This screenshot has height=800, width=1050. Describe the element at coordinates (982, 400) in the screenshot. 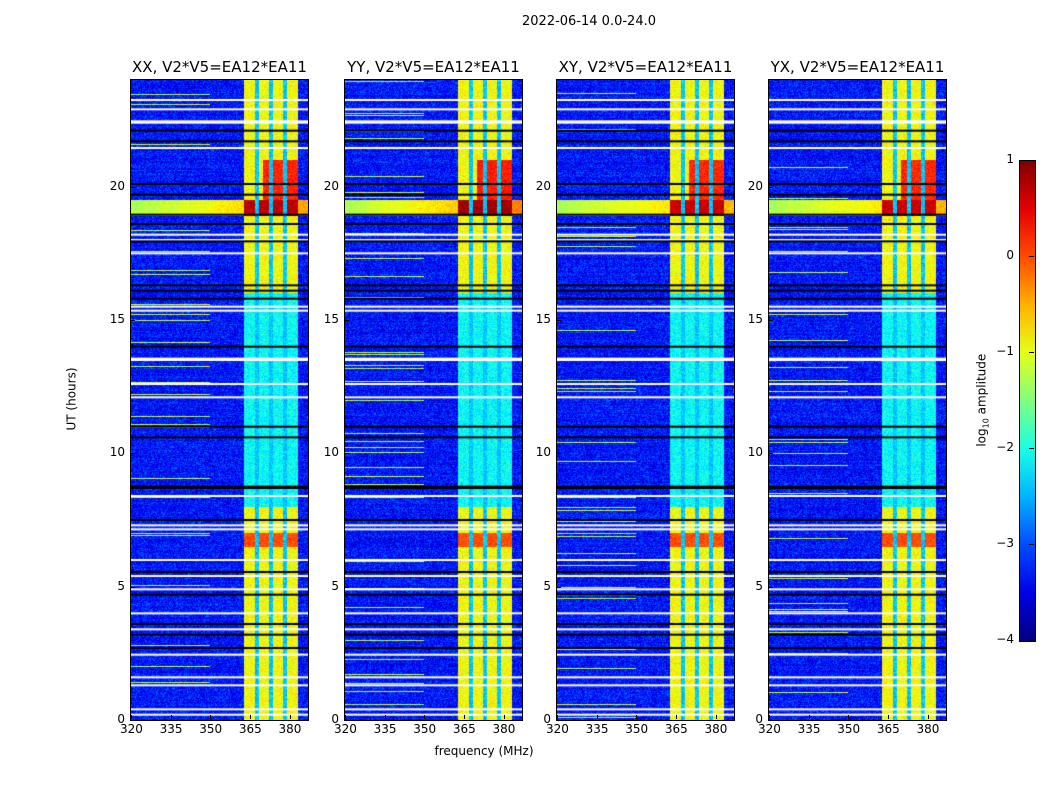

I see `colorbar-label: log10 amplitude` at that location.